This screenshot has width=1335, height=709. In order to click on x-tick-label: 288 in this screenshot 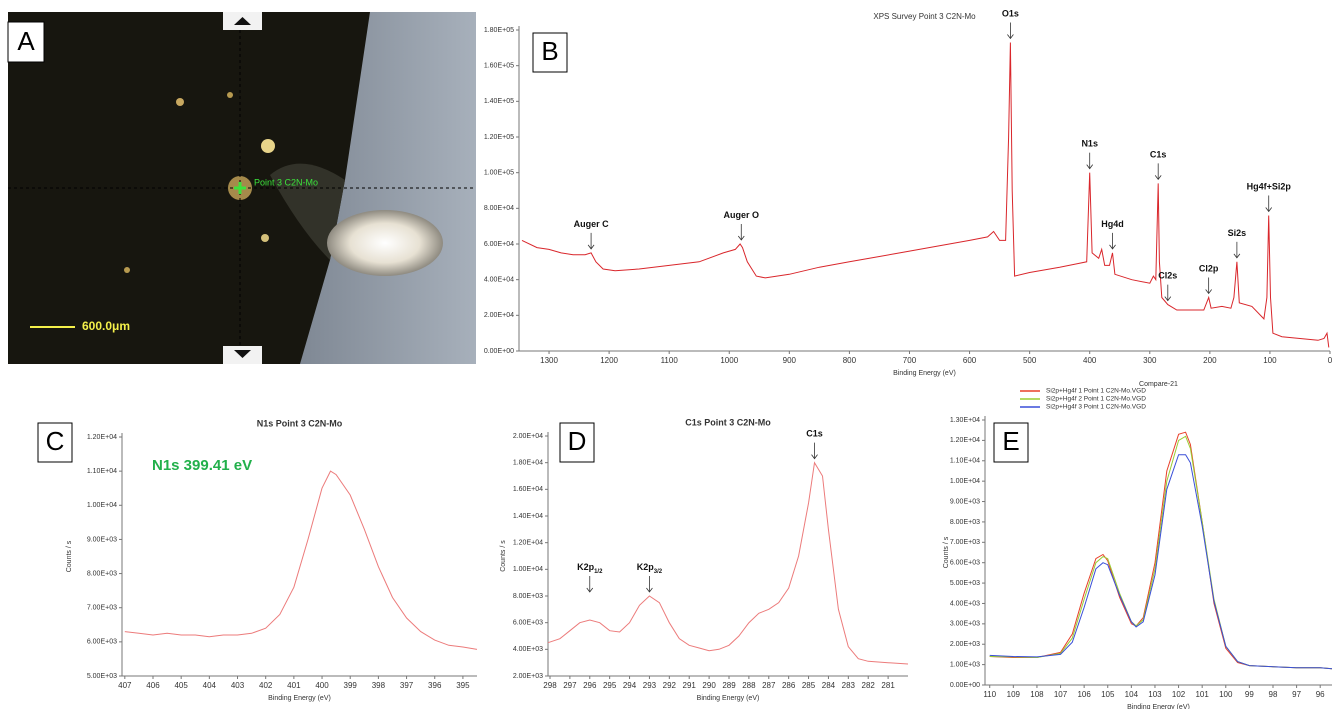, I will do `click(749, 685)`.